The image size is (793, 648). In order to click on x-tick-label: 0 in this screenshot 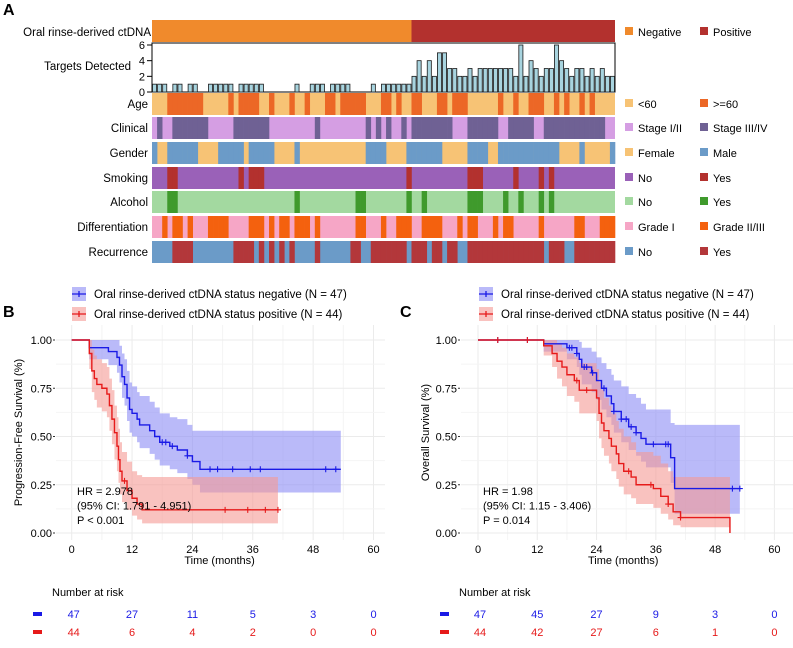, I will do `click(478, 550)`.